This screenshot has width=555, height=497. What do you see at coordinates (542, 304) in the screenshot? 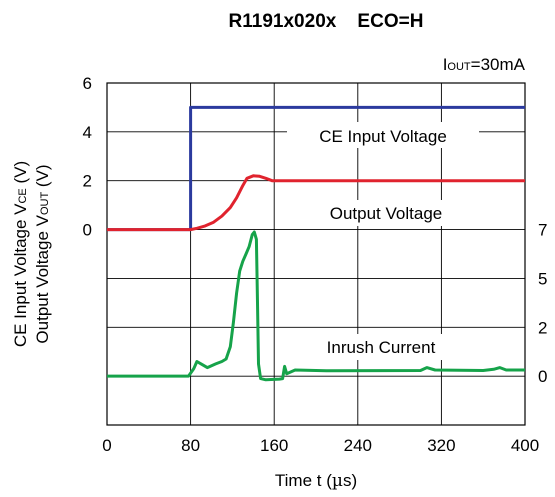
I see `right-tick-labels: 7 5 2 0` at bounding box center [542, 304].